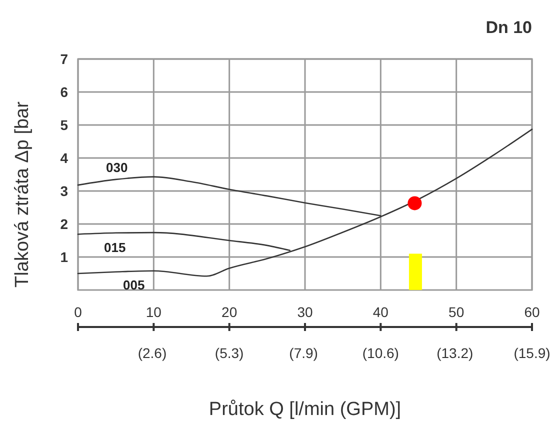 This screenshot has width=555, height=427. What do you see at coordinates (230, 312) in the screenshot?
I see `x-tick-label: 20` at bounding box center [230, 312].